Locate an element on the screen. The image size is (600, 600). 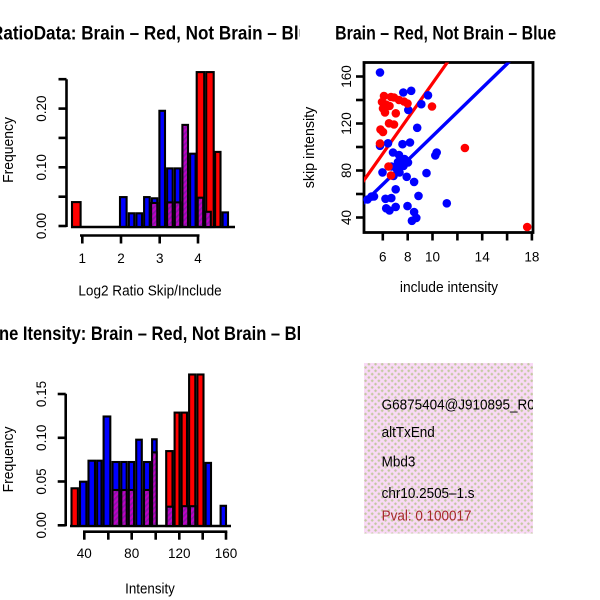
svg-text: skip intensity is located at coordinates (310, 147).